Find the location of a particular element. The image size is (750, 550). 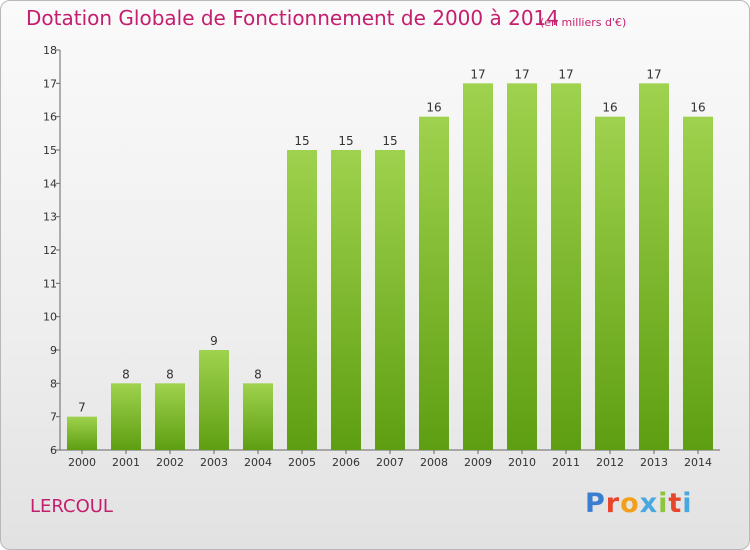

y-tick-label: 14 is located at coordinates (50, 183).